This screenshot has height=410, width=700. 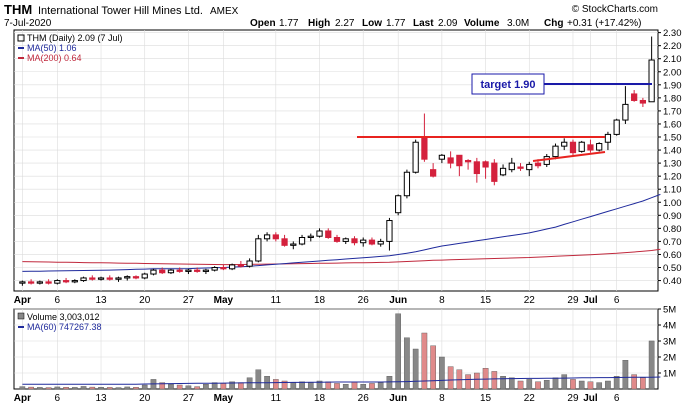 What do you see at coordinates (21, 316) in the screenshot?
I see `volume-legend-swatch` at bounding box center [21, 316].